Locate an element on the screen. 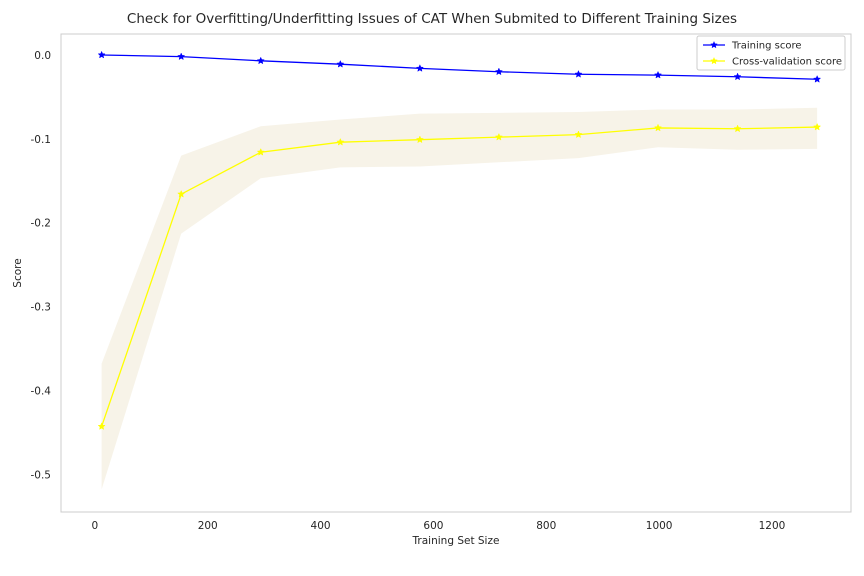 The width and height of the screenshot is (864, 576). x-tick-label: 1000 is located at coordinates (659, 526).